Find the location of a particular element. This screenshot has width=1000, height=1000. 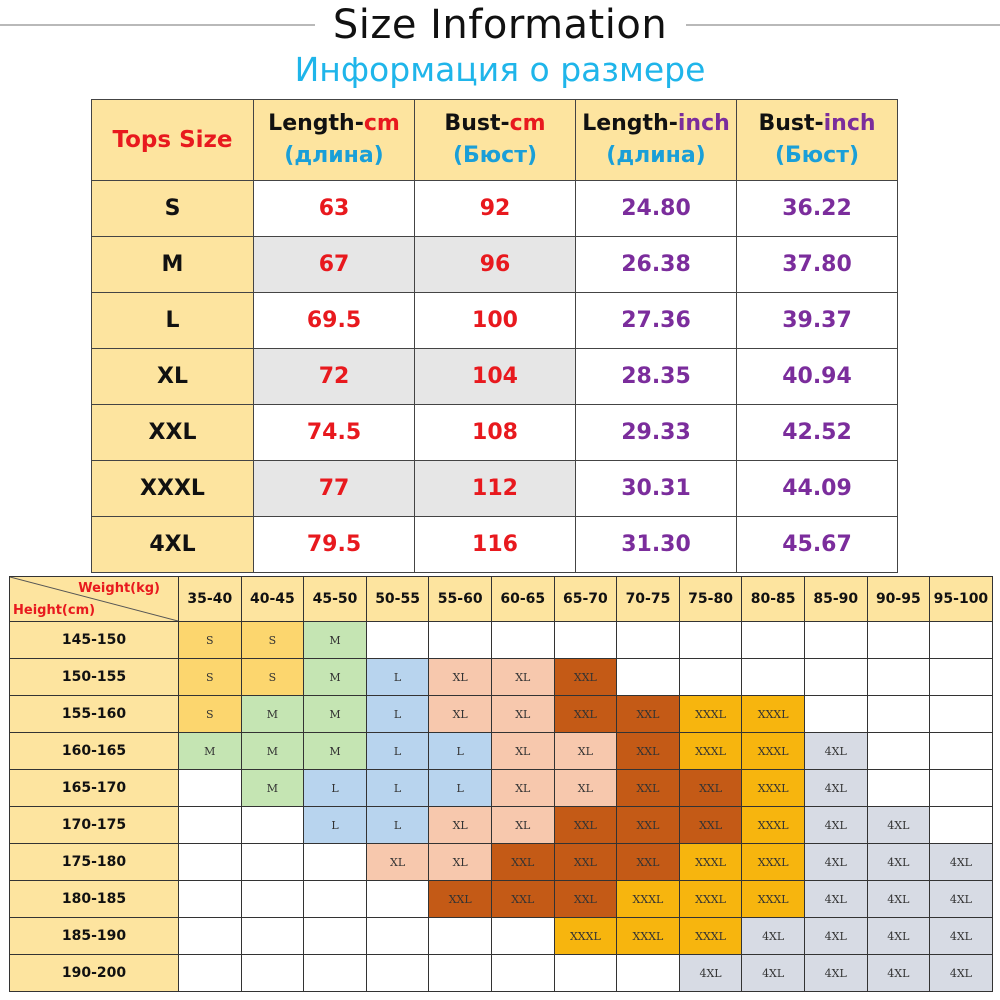

length-cm-cell: 79.5 is located at coordinates (334, 544).